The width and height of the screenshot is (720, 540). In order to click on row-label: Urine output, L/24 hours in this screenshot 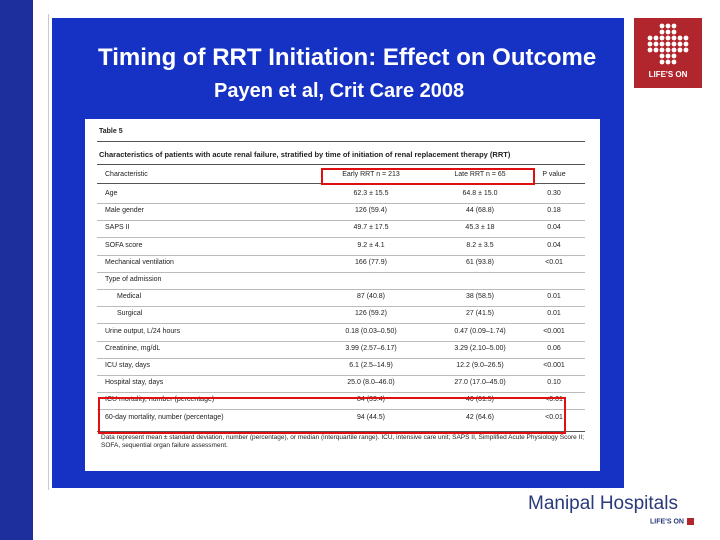, I will do `click(143, 331)`.